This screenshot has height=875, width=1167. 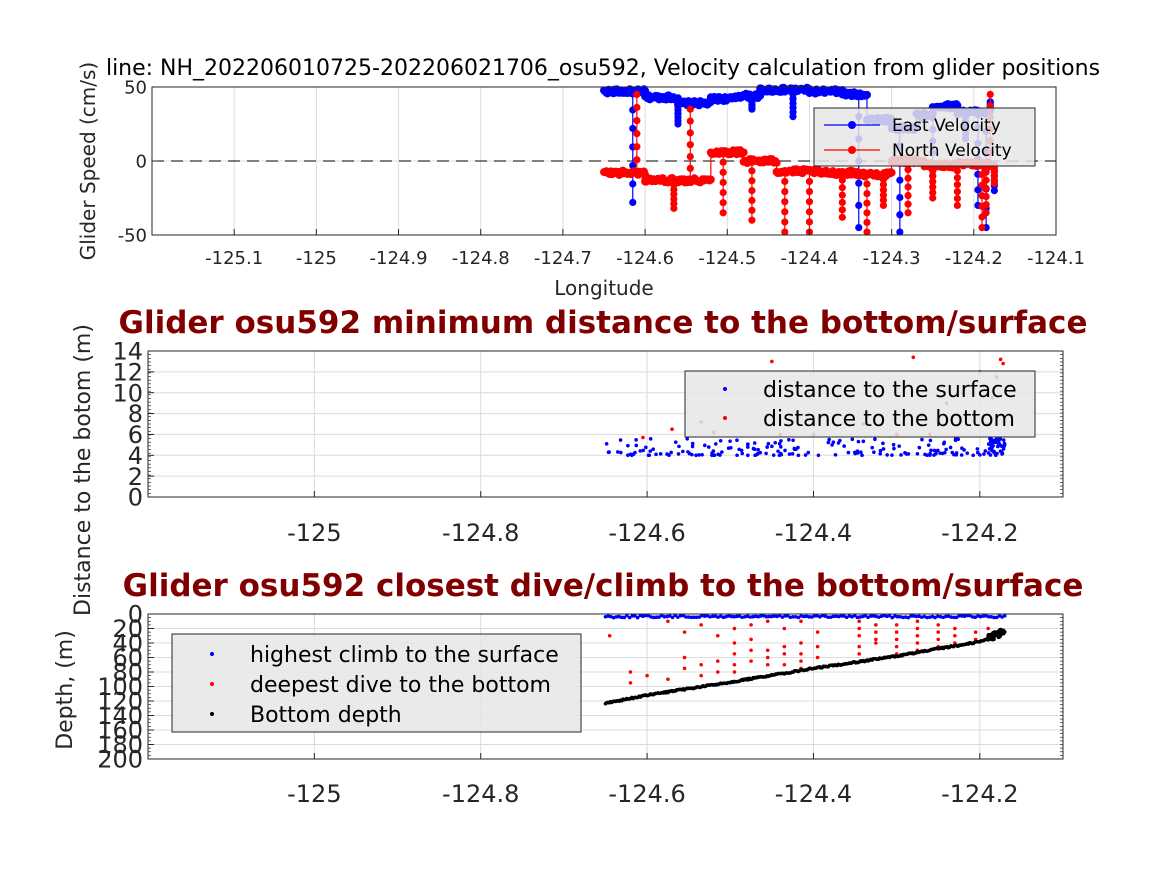 What do you see at coordinates (890, 390) in the screenshot?
I see `legend-surface-label: distance to the surface` at bounding box center [890, 390].